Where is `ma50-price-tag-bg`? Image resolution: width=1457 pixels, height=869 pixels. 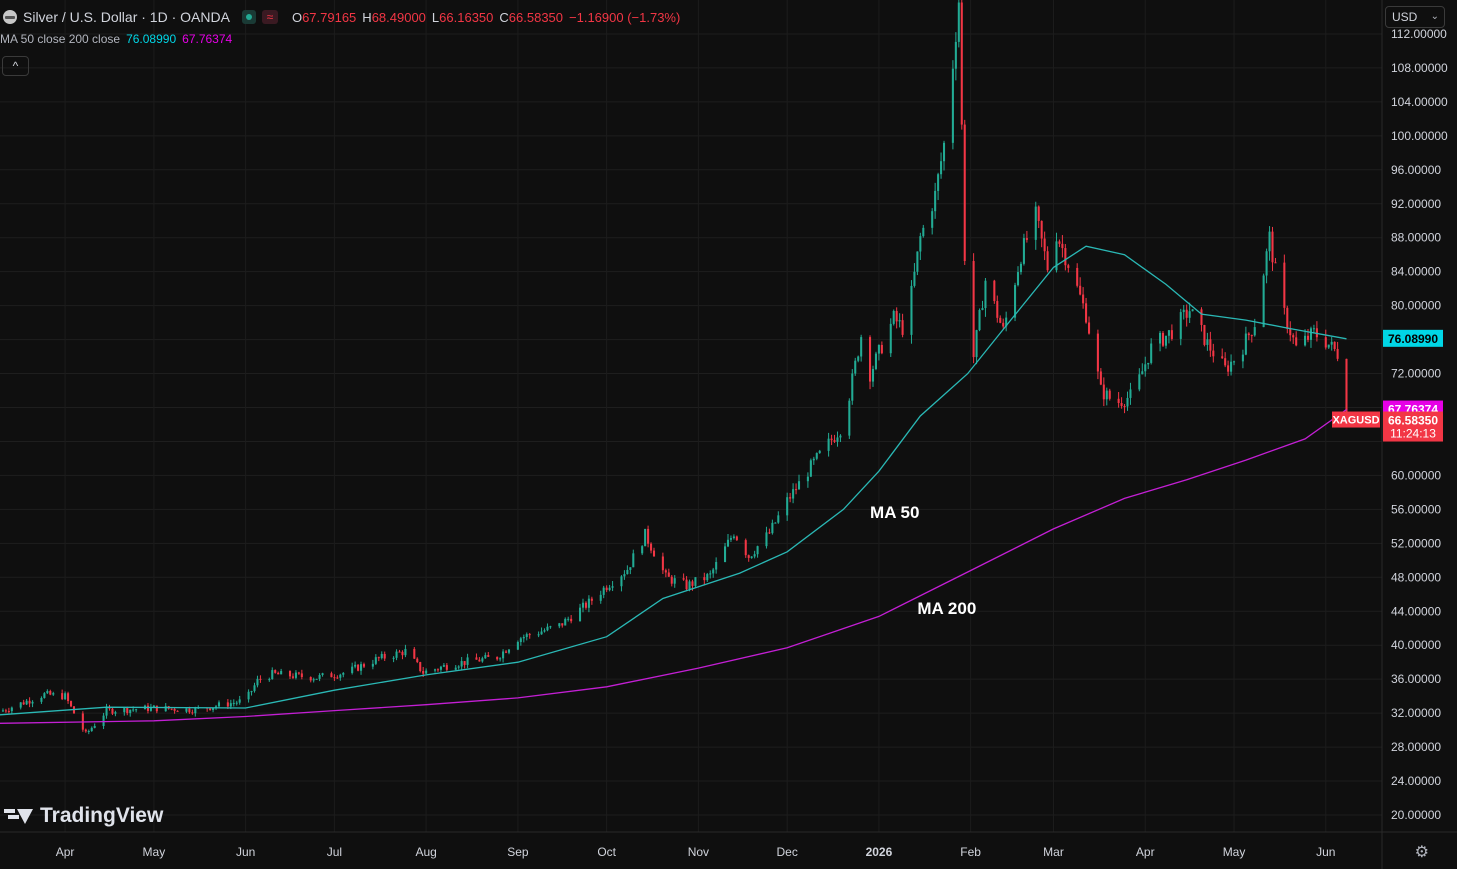 ma50-price-tag-bg is located at coordinates (1413, 338).